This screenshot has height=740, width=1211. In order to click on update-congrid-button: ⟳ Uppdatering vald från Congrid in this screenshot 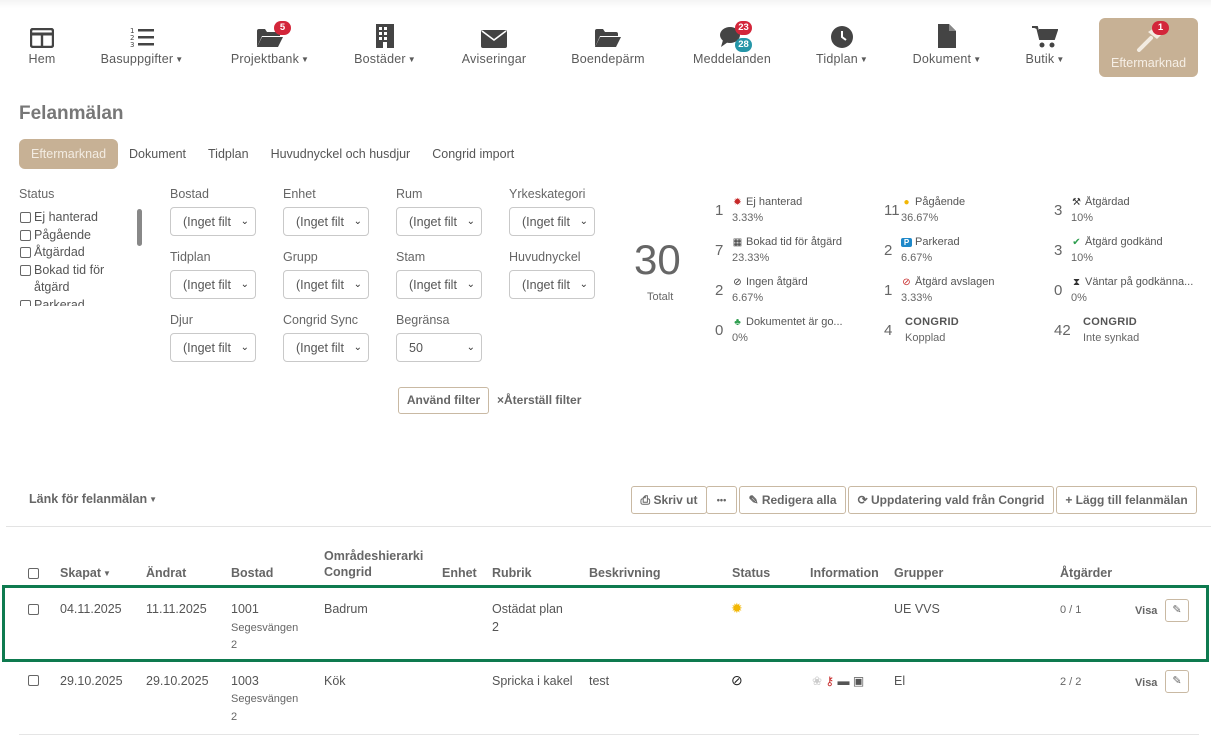, I will do `click(951, 500)`.